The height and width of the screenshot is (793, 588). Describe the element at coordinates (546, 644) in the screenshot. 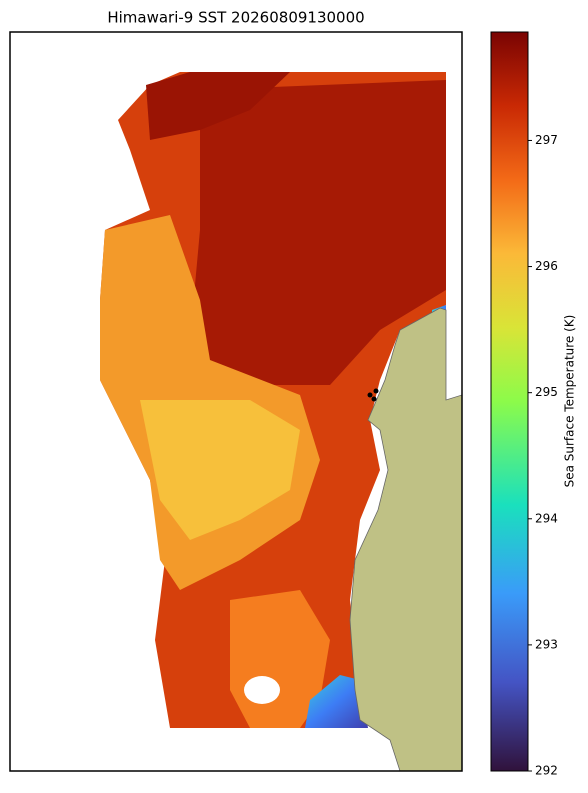

I see `colorbar-tick-label: 293` at that location.